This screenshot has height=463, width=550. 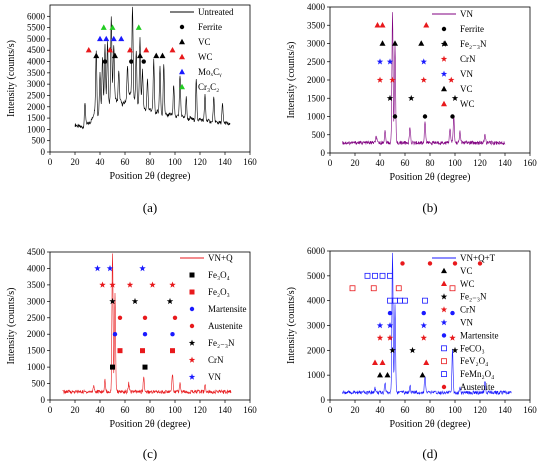 I want to click on x-tick-label: 80, so click(x=151, y=162).